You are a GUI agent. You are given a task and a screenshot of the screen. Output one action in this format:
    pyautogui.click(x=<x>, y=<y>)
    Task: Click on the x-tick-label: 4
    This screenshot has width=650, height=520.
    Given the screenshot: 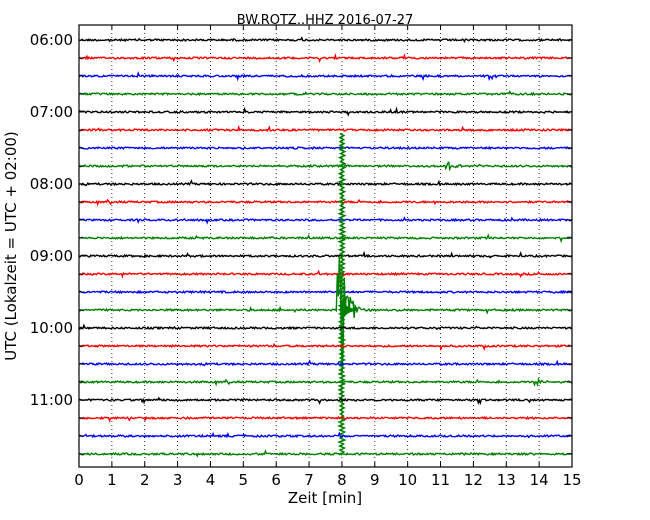 What is the action you would take?
    pyautogui.click(x=211, y=480)
    